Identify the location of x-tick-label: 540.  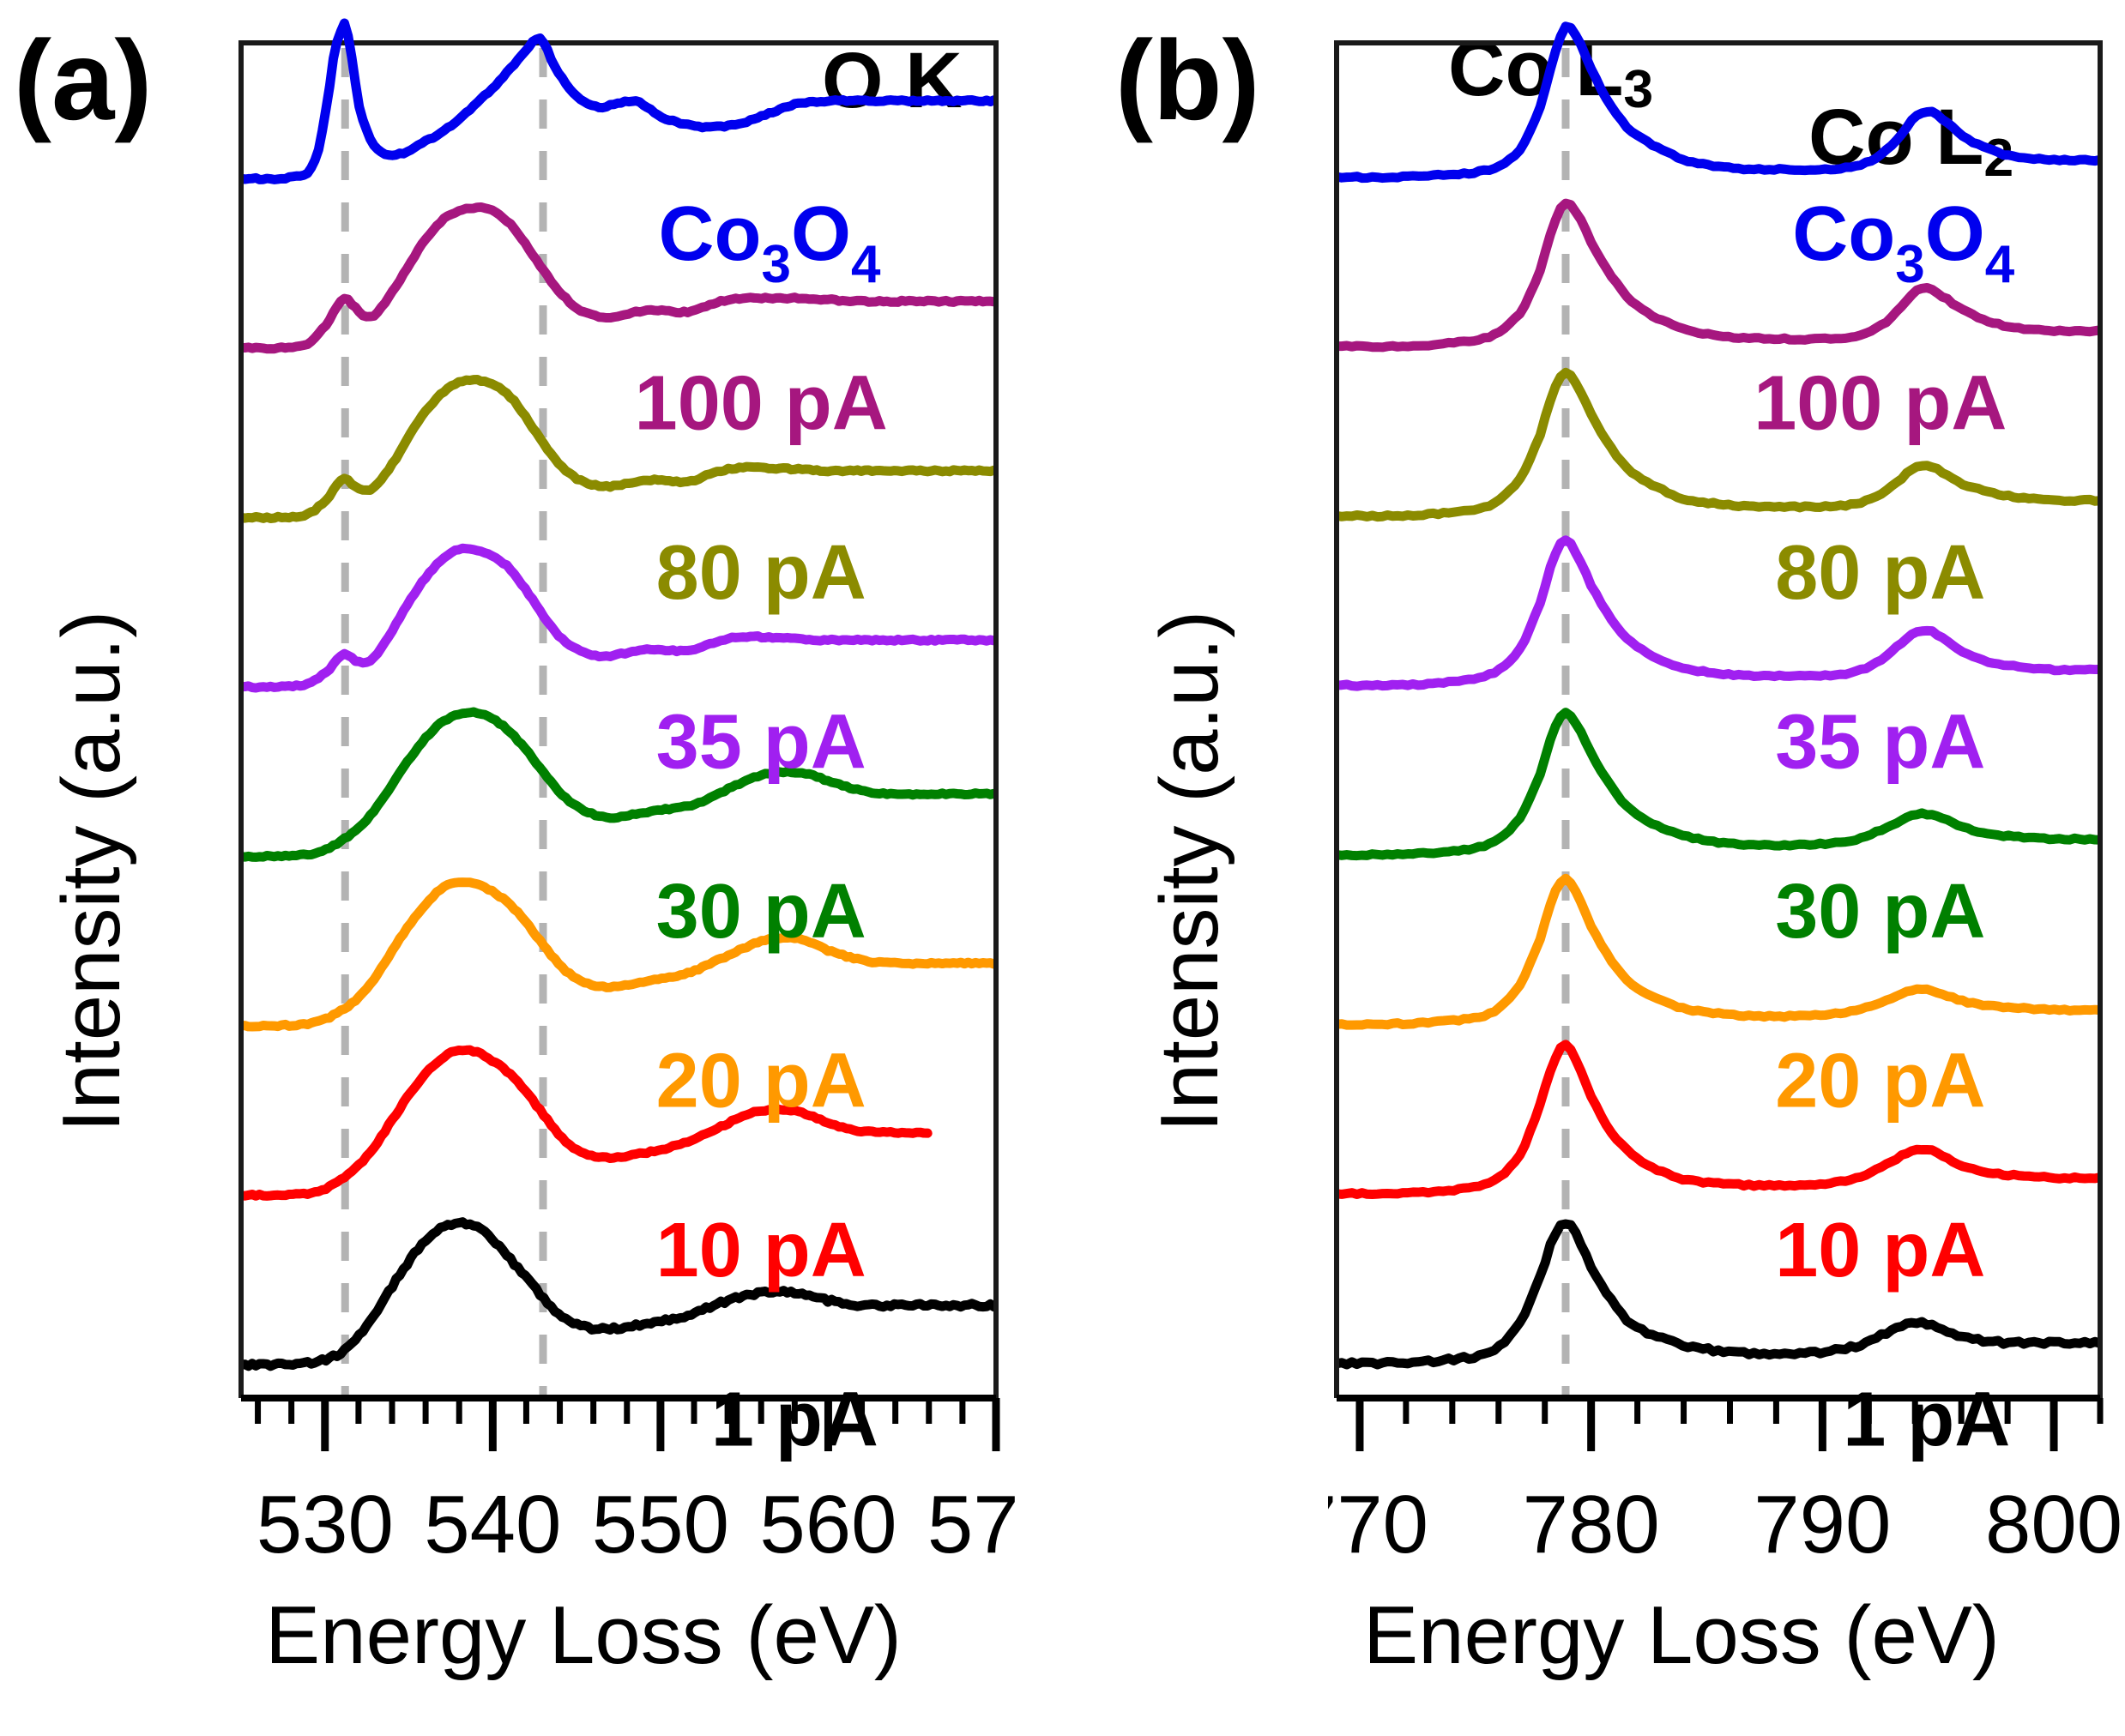
(492, 1524).